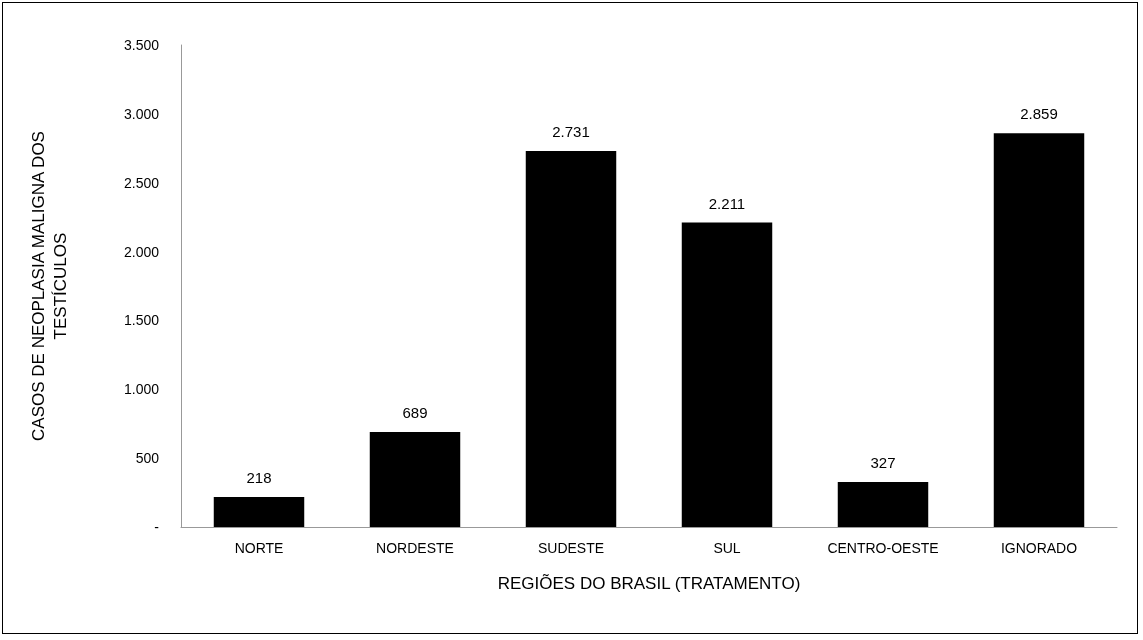 The width and height of the screenshot is (1143, 640). What do you see at coordinates (1039, 548) in the screenshot?
I see `x-tick-label: IGNORADO` at bounding box center [1039, 548].